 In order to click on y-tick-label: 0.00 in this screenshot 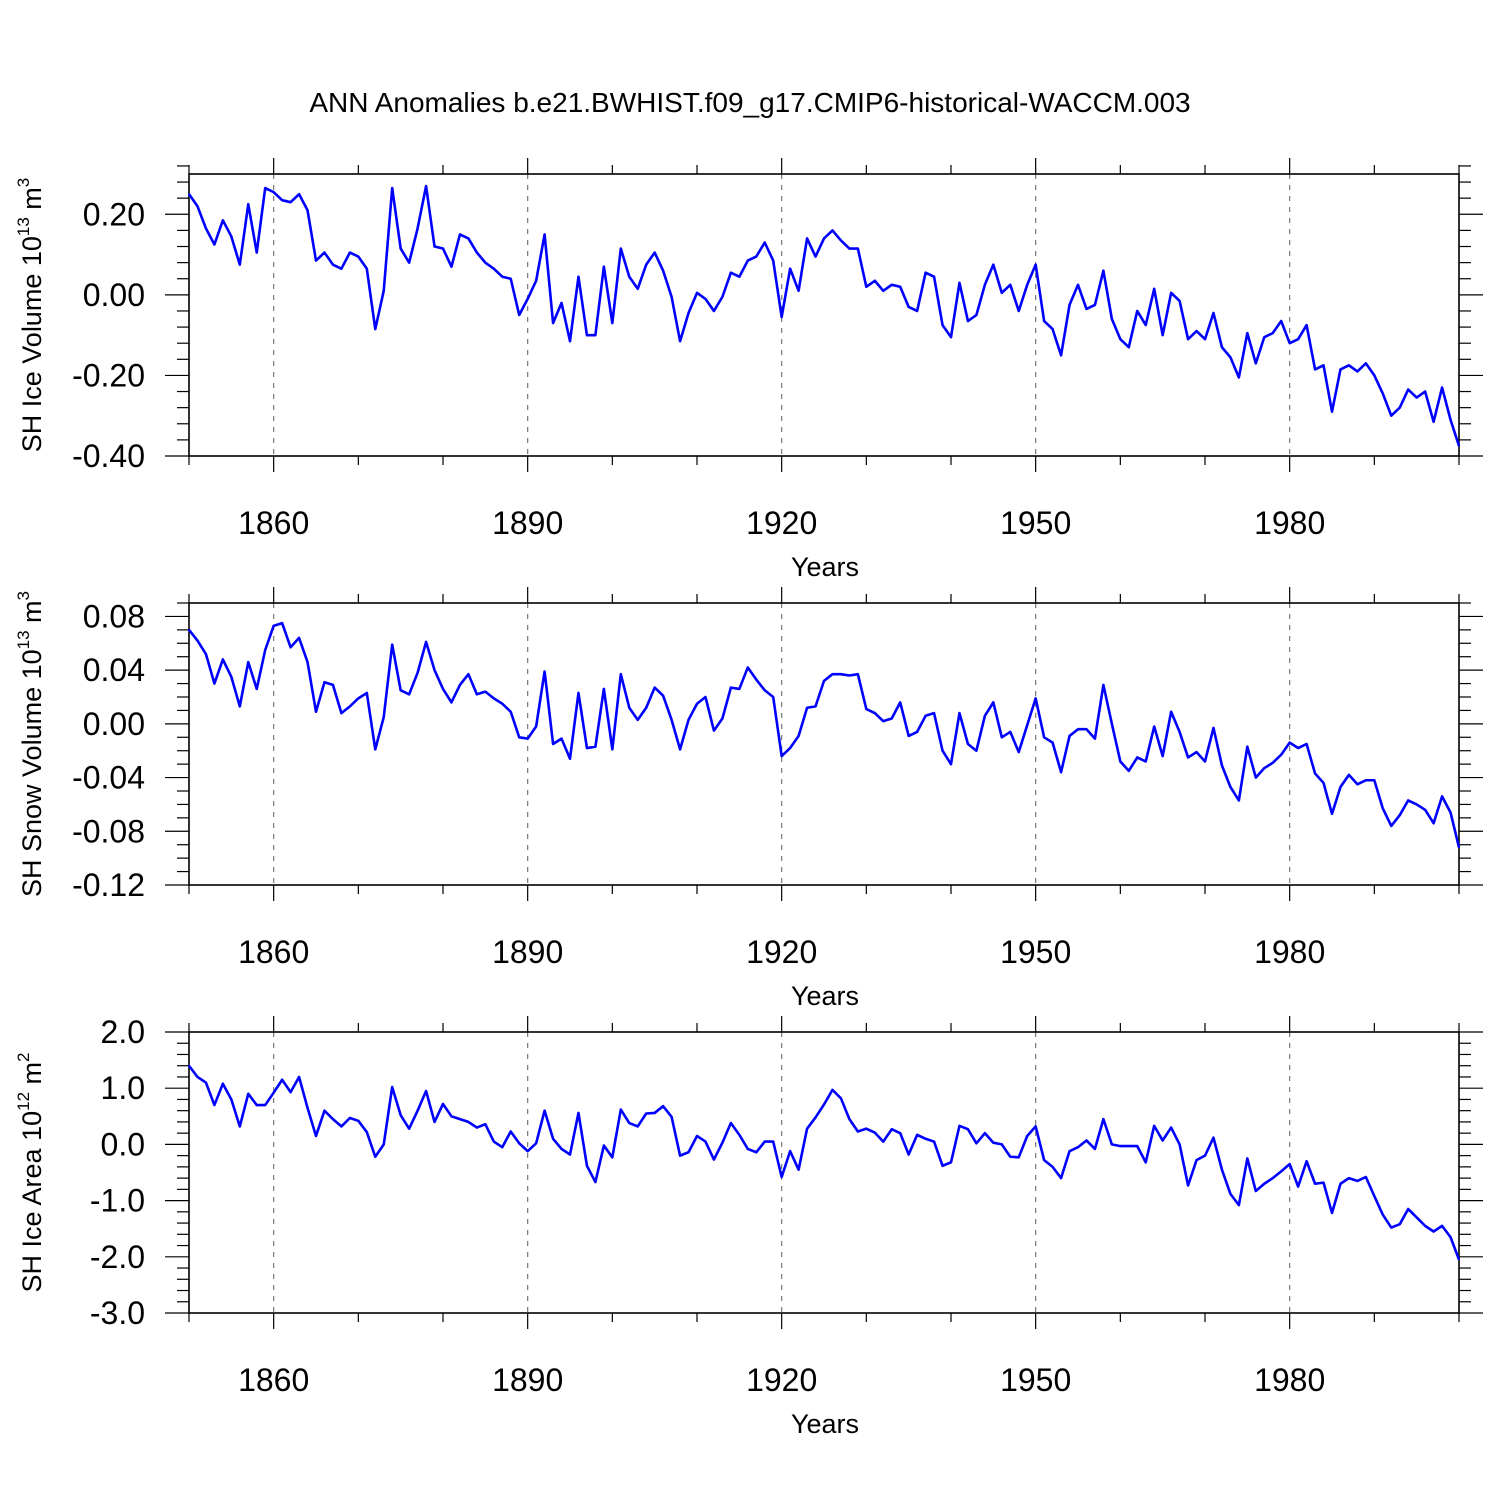, I will do `click(114, 295)`.